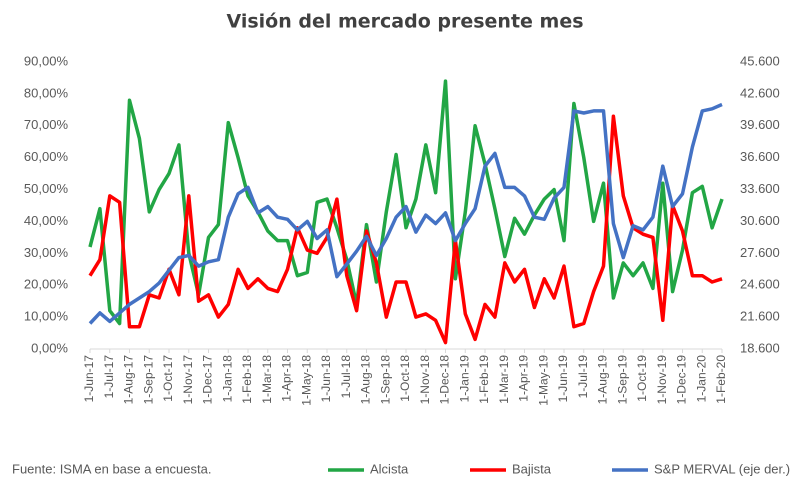 The height and width of the screenshot is (483, 798). I want to click on x-tick-label: 1-Sep-19, so click(622, 380).